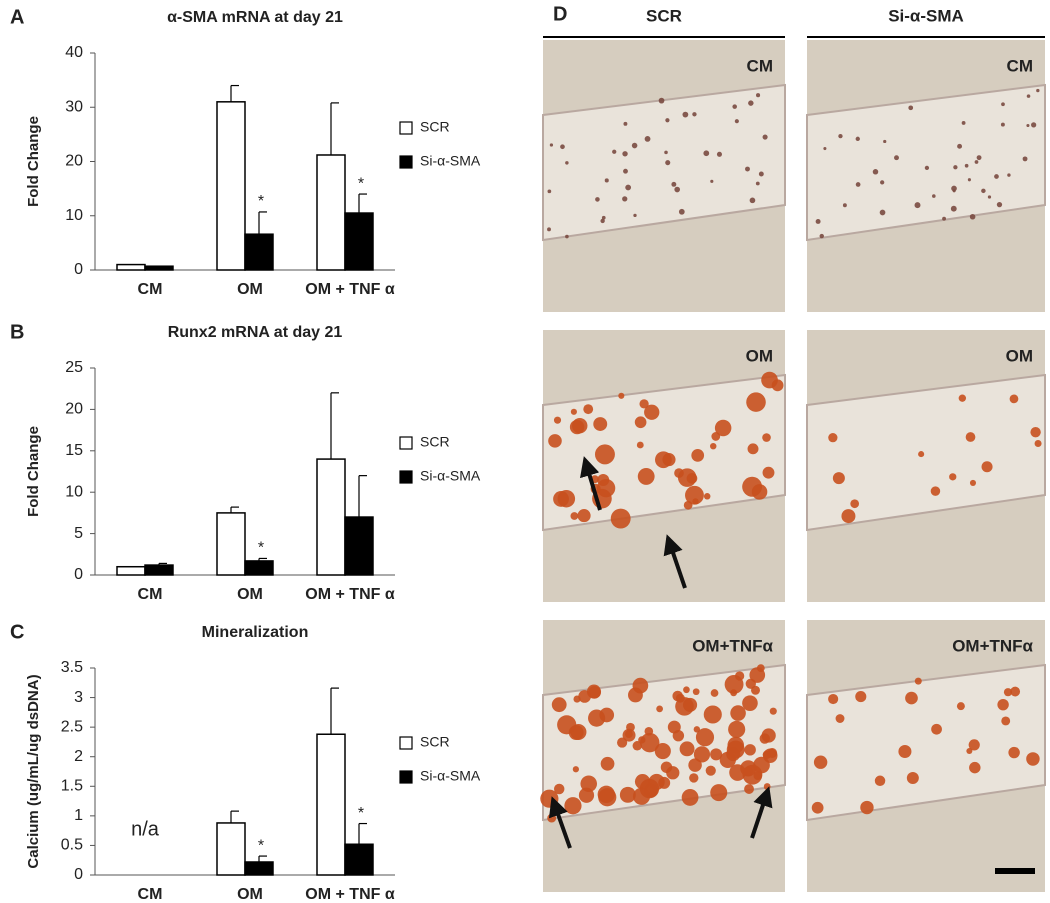 Image resolution: width=1050 pixels, height=903 pixels. Describe the element at coordinates (145, 829) in the screenshot. I see `missing-label: n/a` at that location.